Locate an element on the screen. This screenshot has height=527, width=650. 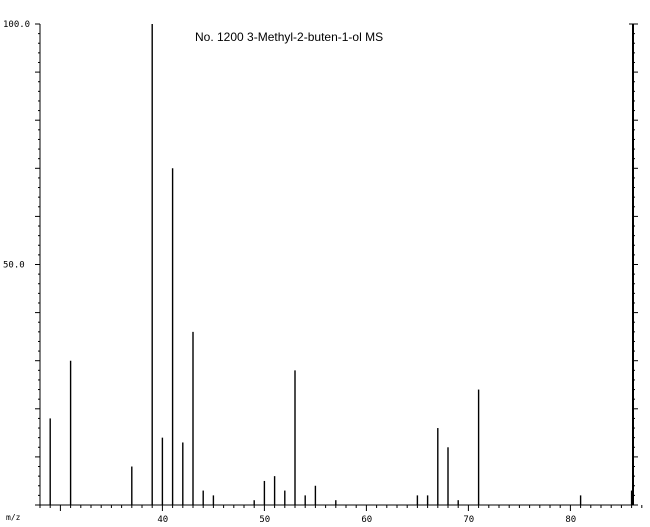
chart-title: No. 1200 3-Methyl-2-buten-1-ol MS is located at coordinates (289, 37).